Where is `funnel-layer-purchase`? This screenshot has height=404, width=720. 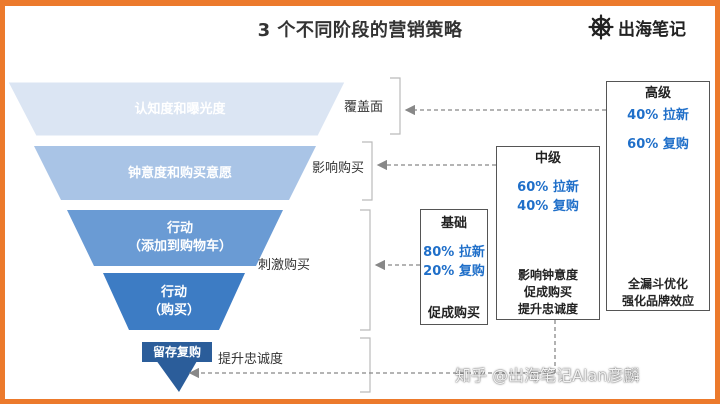
funnel-layer-purchase is located at coordinates (174, 301).